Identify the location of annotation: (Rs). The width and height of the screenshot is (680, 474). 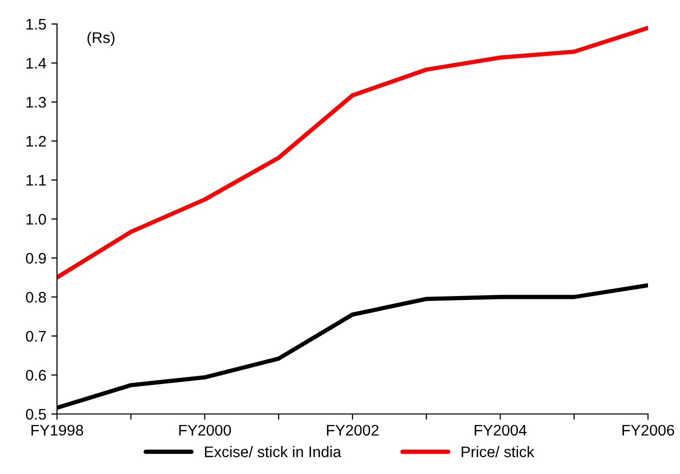
(101, 39).